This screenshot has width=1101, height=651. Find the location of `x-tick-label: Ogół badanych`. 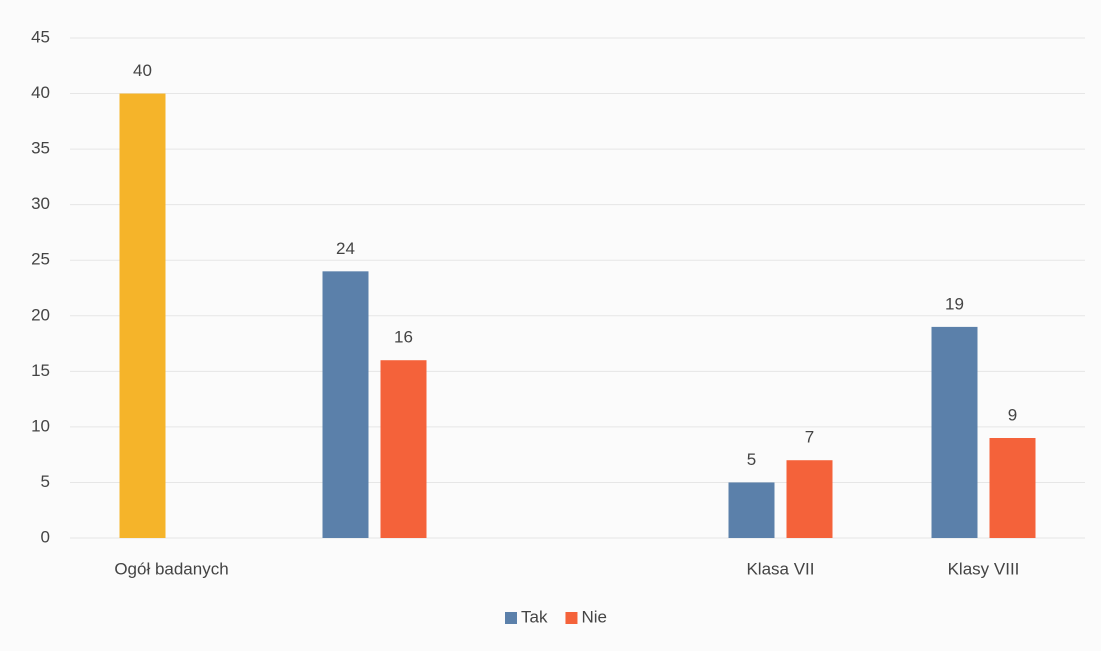

x-tick-label: Ogół badanych is located at coordinates (171, 568).